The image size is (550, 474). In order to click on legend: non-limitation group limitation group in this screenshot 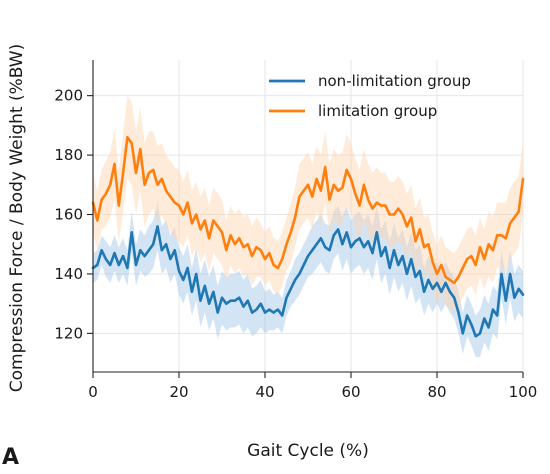, I will do `click(370, 96)`.